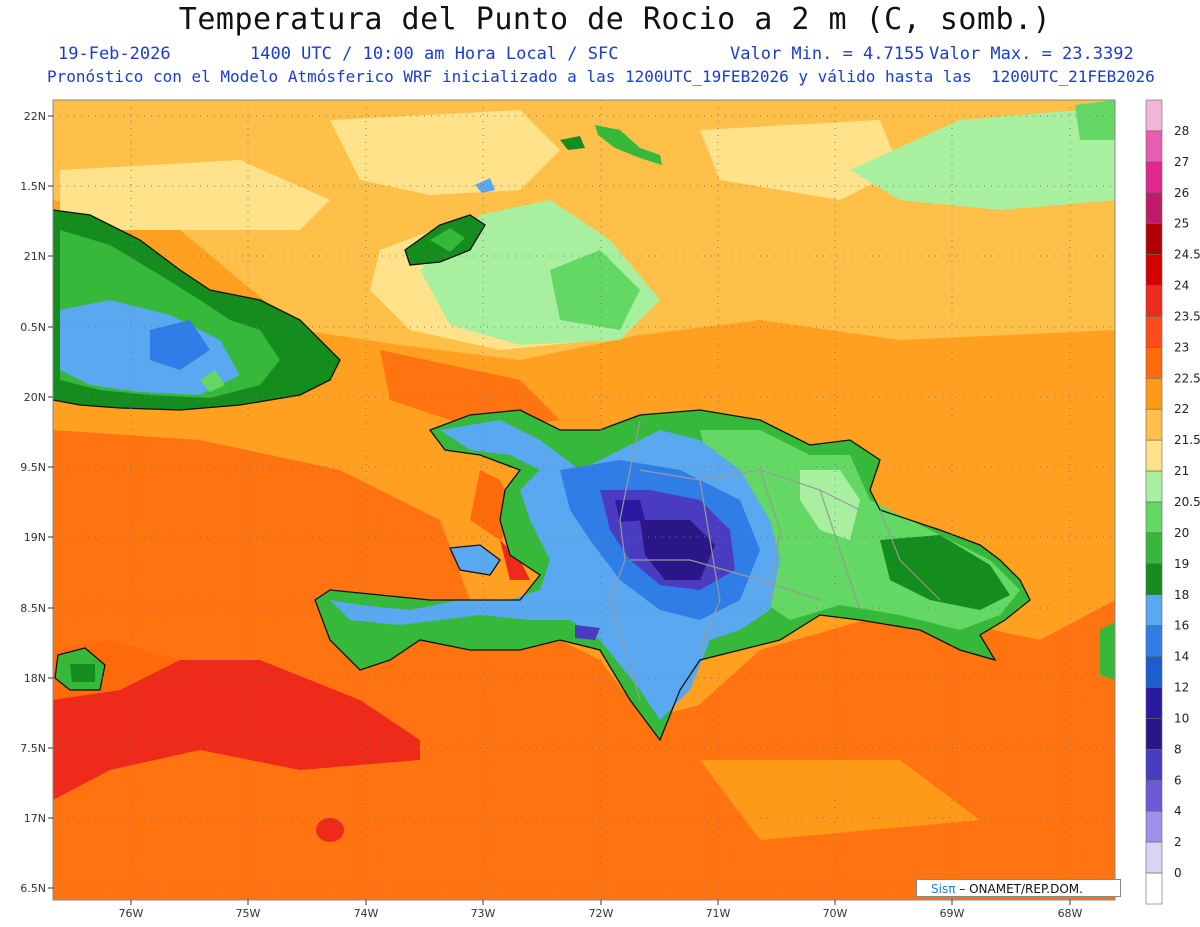  I want to click on lon-label: 74W, so click(366, 913).